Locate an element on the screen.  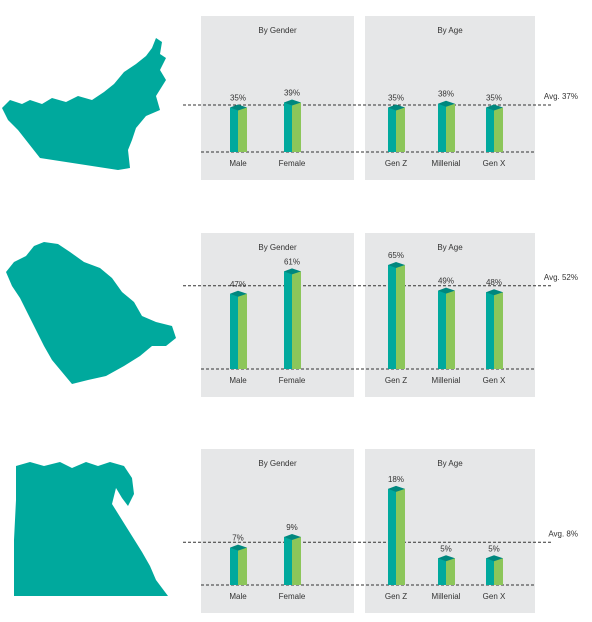
data-label: 18% is located at coordinates (396, 479).